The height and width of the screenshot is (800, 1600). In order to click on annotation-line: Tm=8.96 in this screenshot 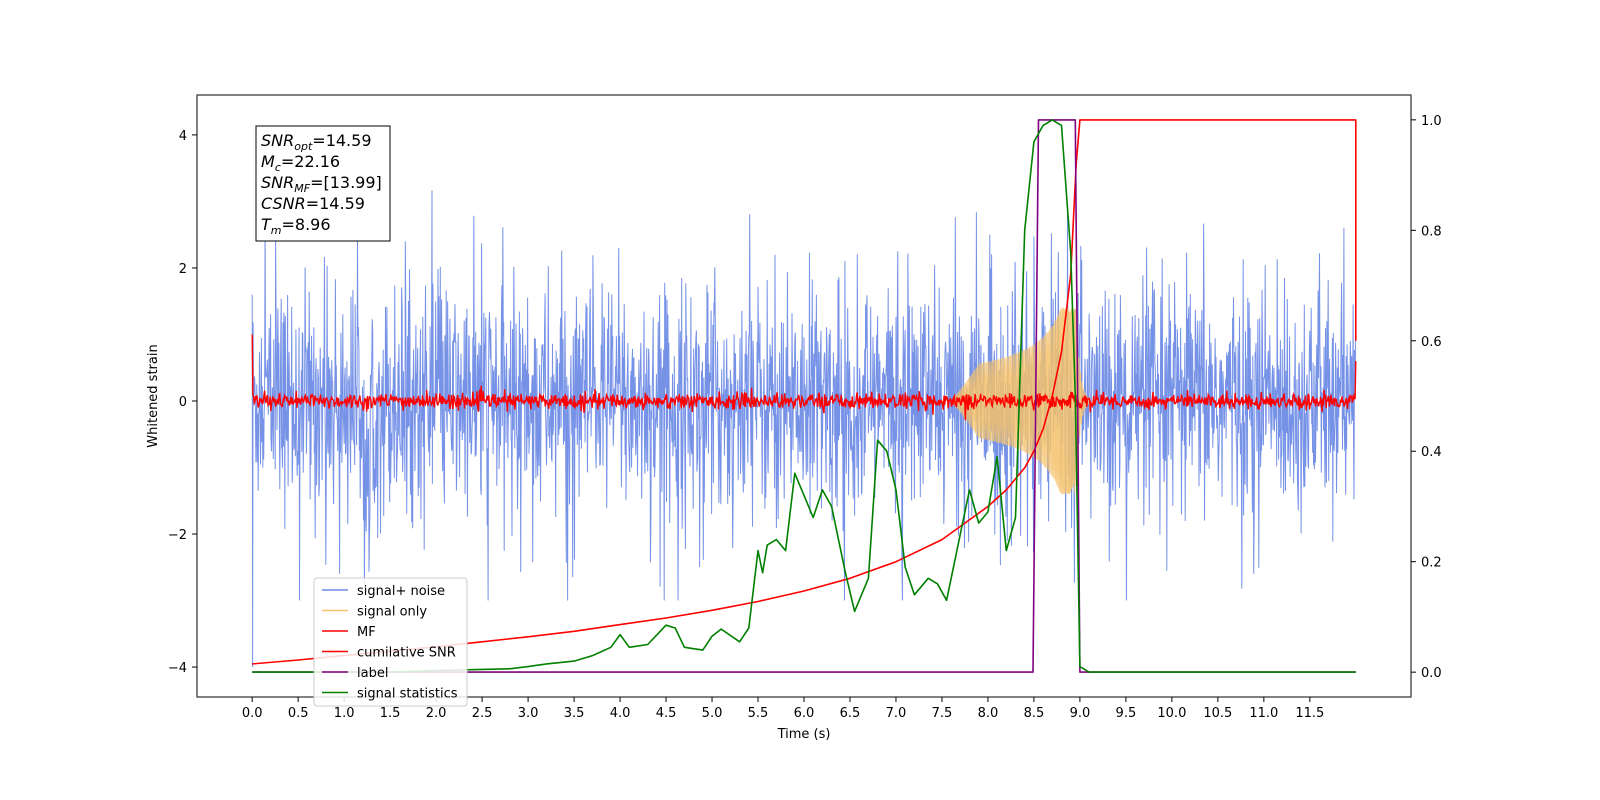, I will do `click(296, 226)`.